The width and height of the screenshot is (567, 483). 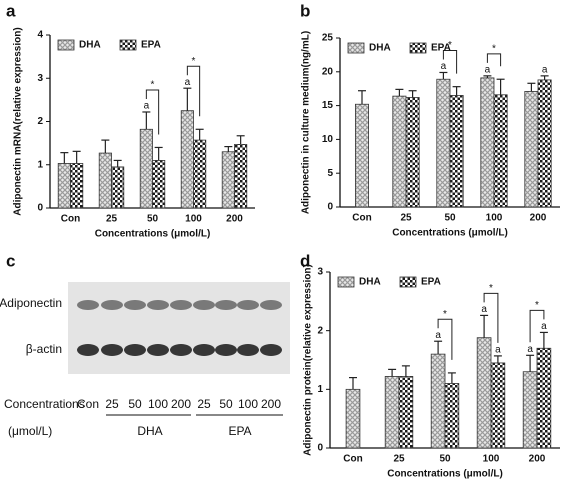 I want to click on y-axis-label: Adiponectin protein(relative expression), so click(x=308, y=360).